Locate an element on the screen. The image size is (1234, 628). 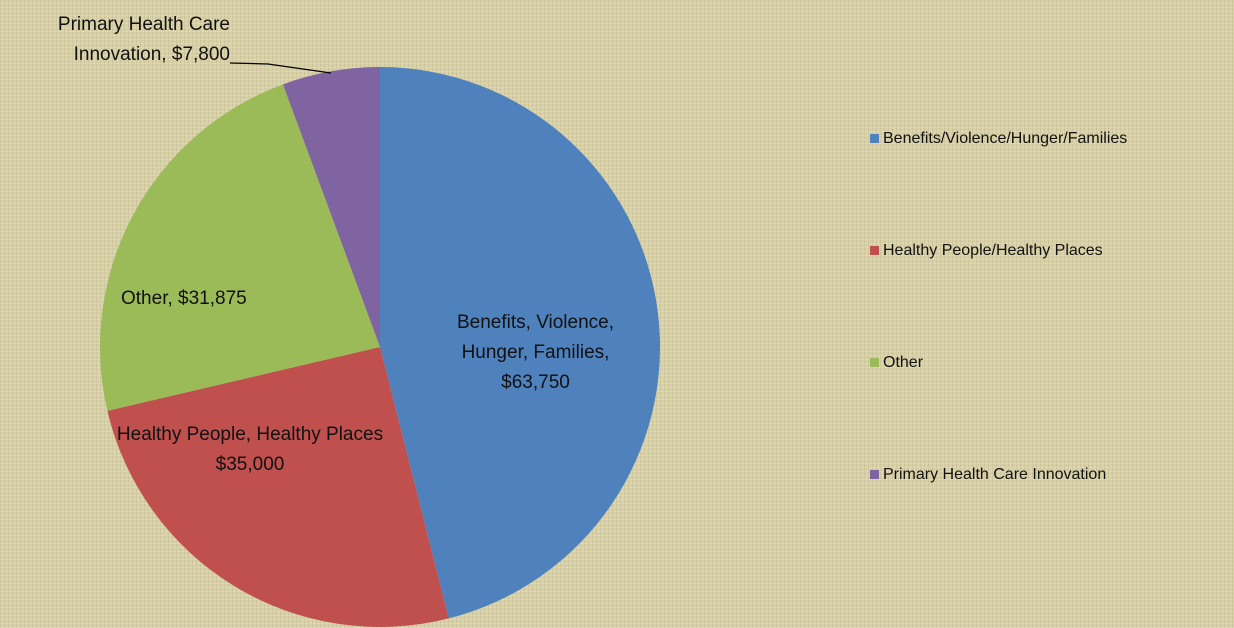
leader-line is located at coordinates (280, 68).